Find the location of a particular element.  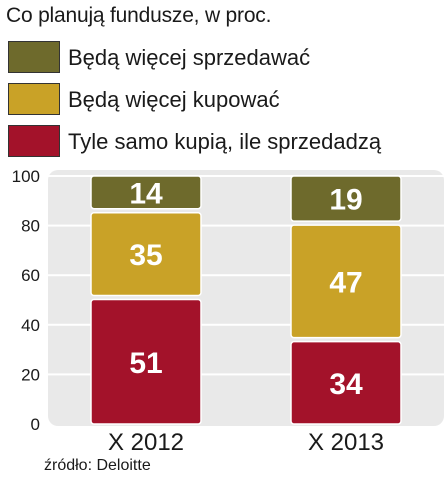

bar-value-label-1-1: 51 is located at coordinates (145, 363).